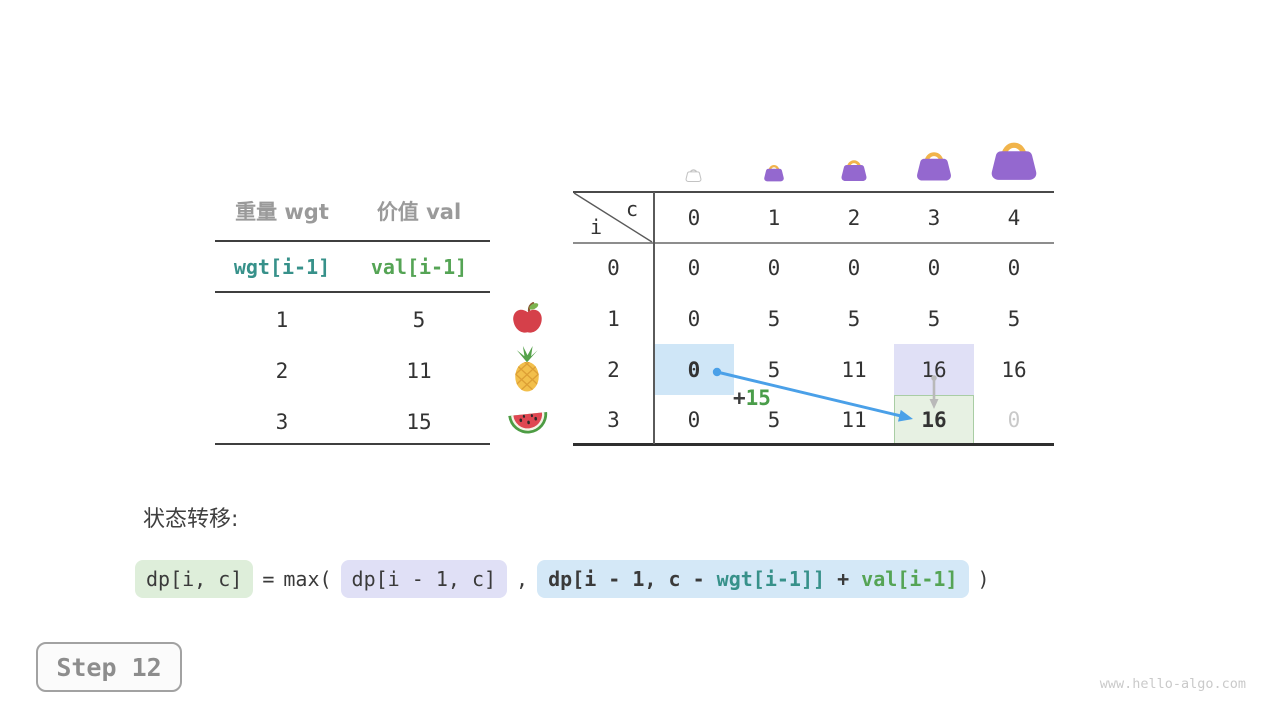 The width and height of the screenshot is (1280, 720). Describe the element at coordinates (352, 241) in the screenshot. I see `items-table-header-rule` at that location.